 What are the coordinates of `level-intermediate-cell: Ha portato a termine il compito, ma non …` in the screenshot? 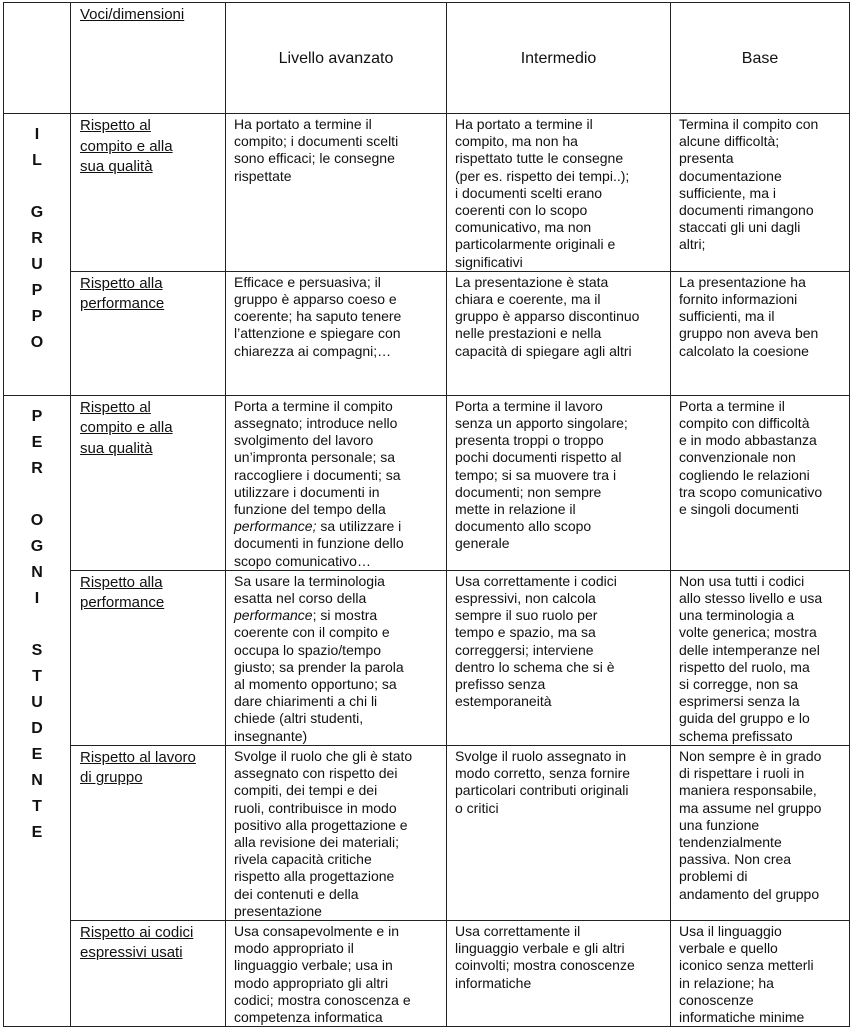 It's located at (558, 192).